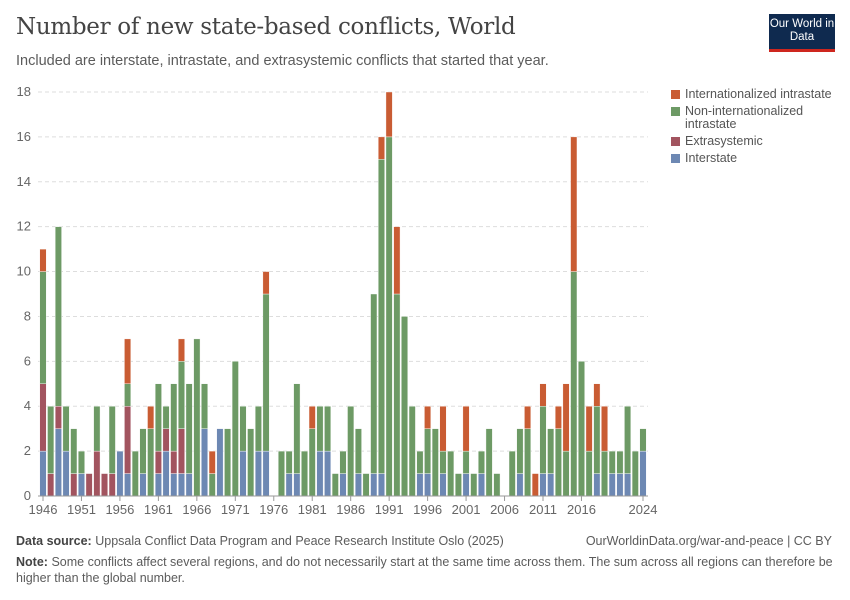  Describe the element at coordinates (756, 141) in the screenshot. I see `legend-item: Extrasystemic` at that location.